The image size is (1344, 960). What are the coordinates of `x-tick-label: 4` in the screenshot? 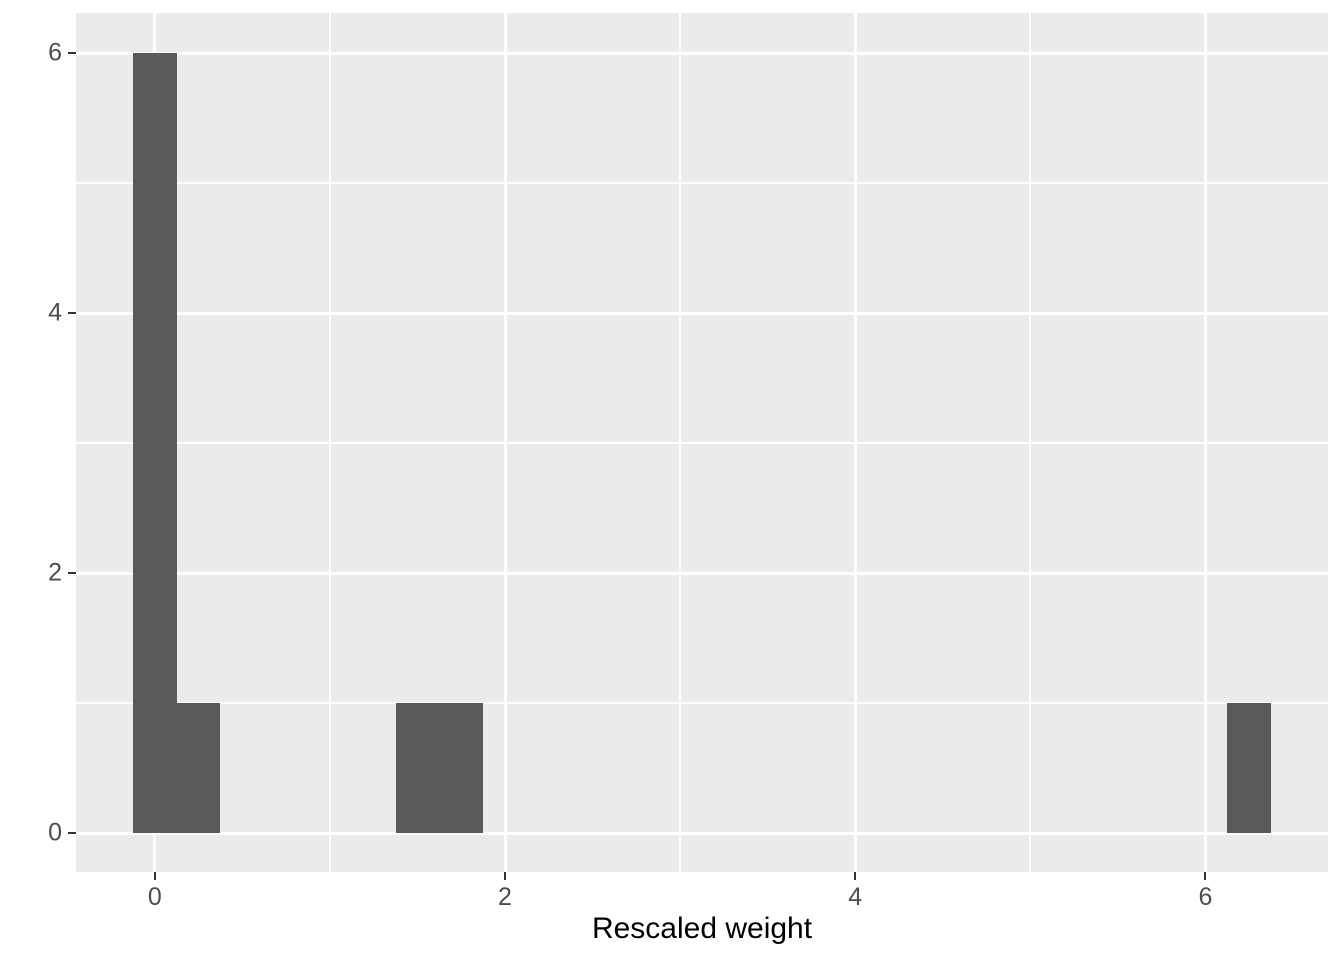 It's located at (855, 897).